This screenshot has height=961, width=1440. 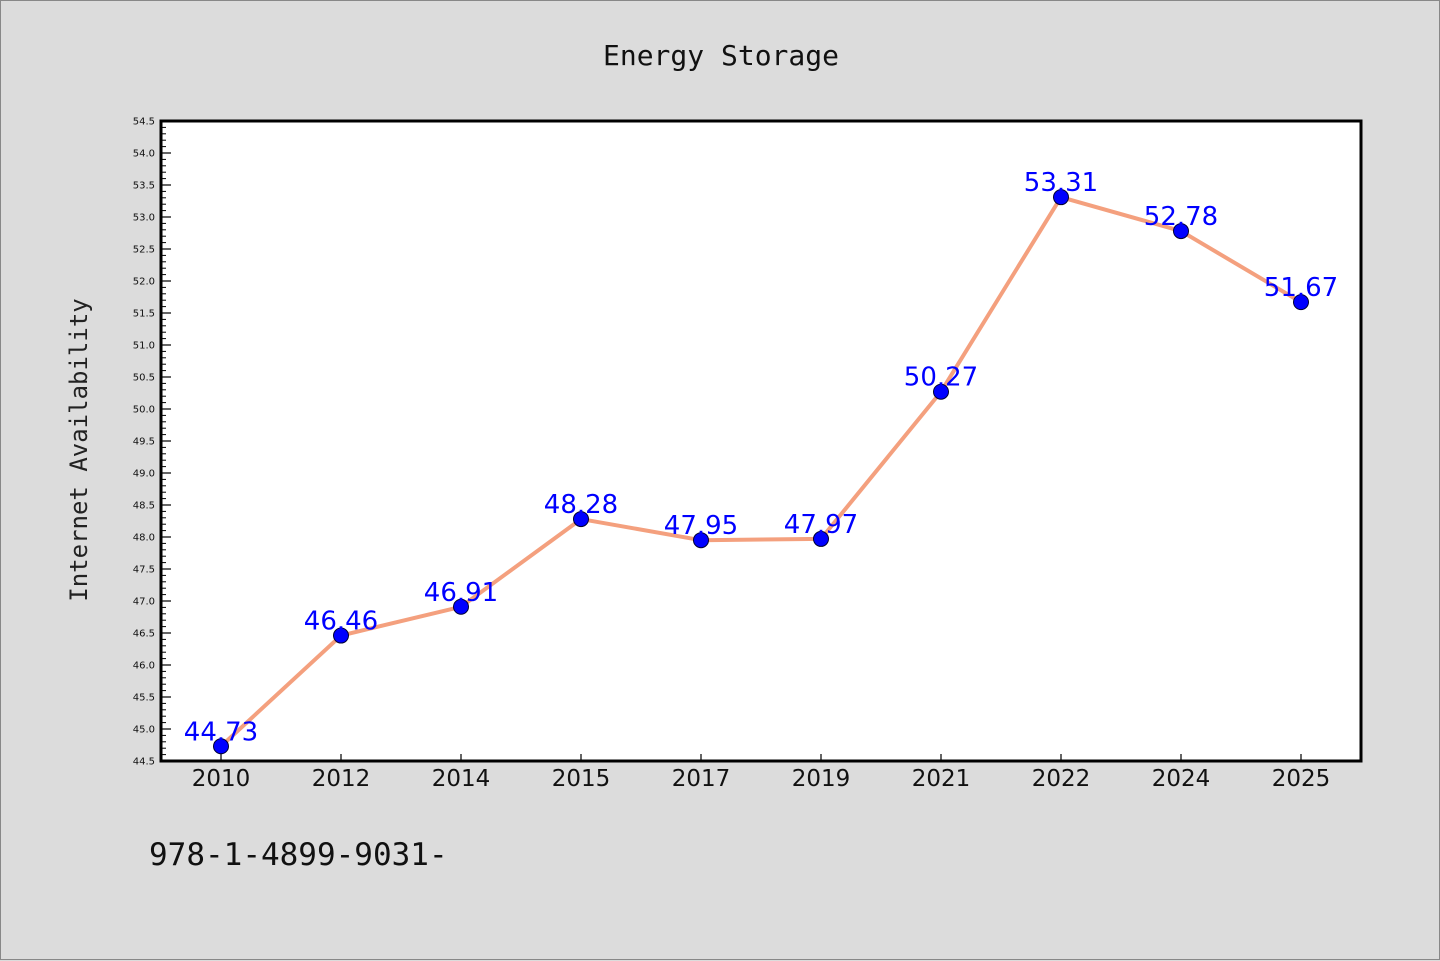 What do you see at coordinates (144, 218) in the screenshot?
I see `y-tick-label: 53.0` at bounding box center [144, 218].